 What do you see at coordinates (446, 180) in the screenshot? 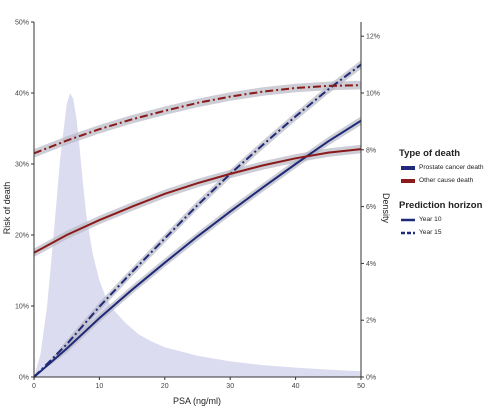
I see `legend-label: Other cause death` at bounding box center [446, 180].